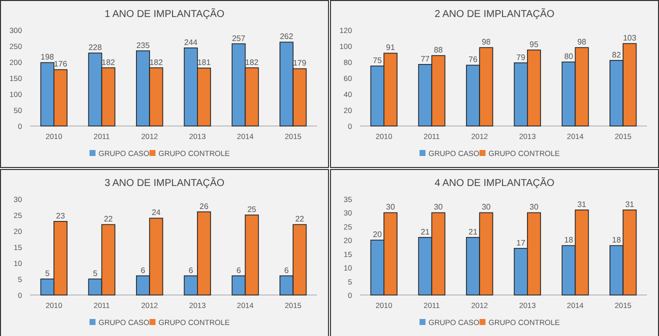  What do you see at coordinates (157, 213) in the screenshot?
I see `data-label: 24` at bounding box center [157, 213].